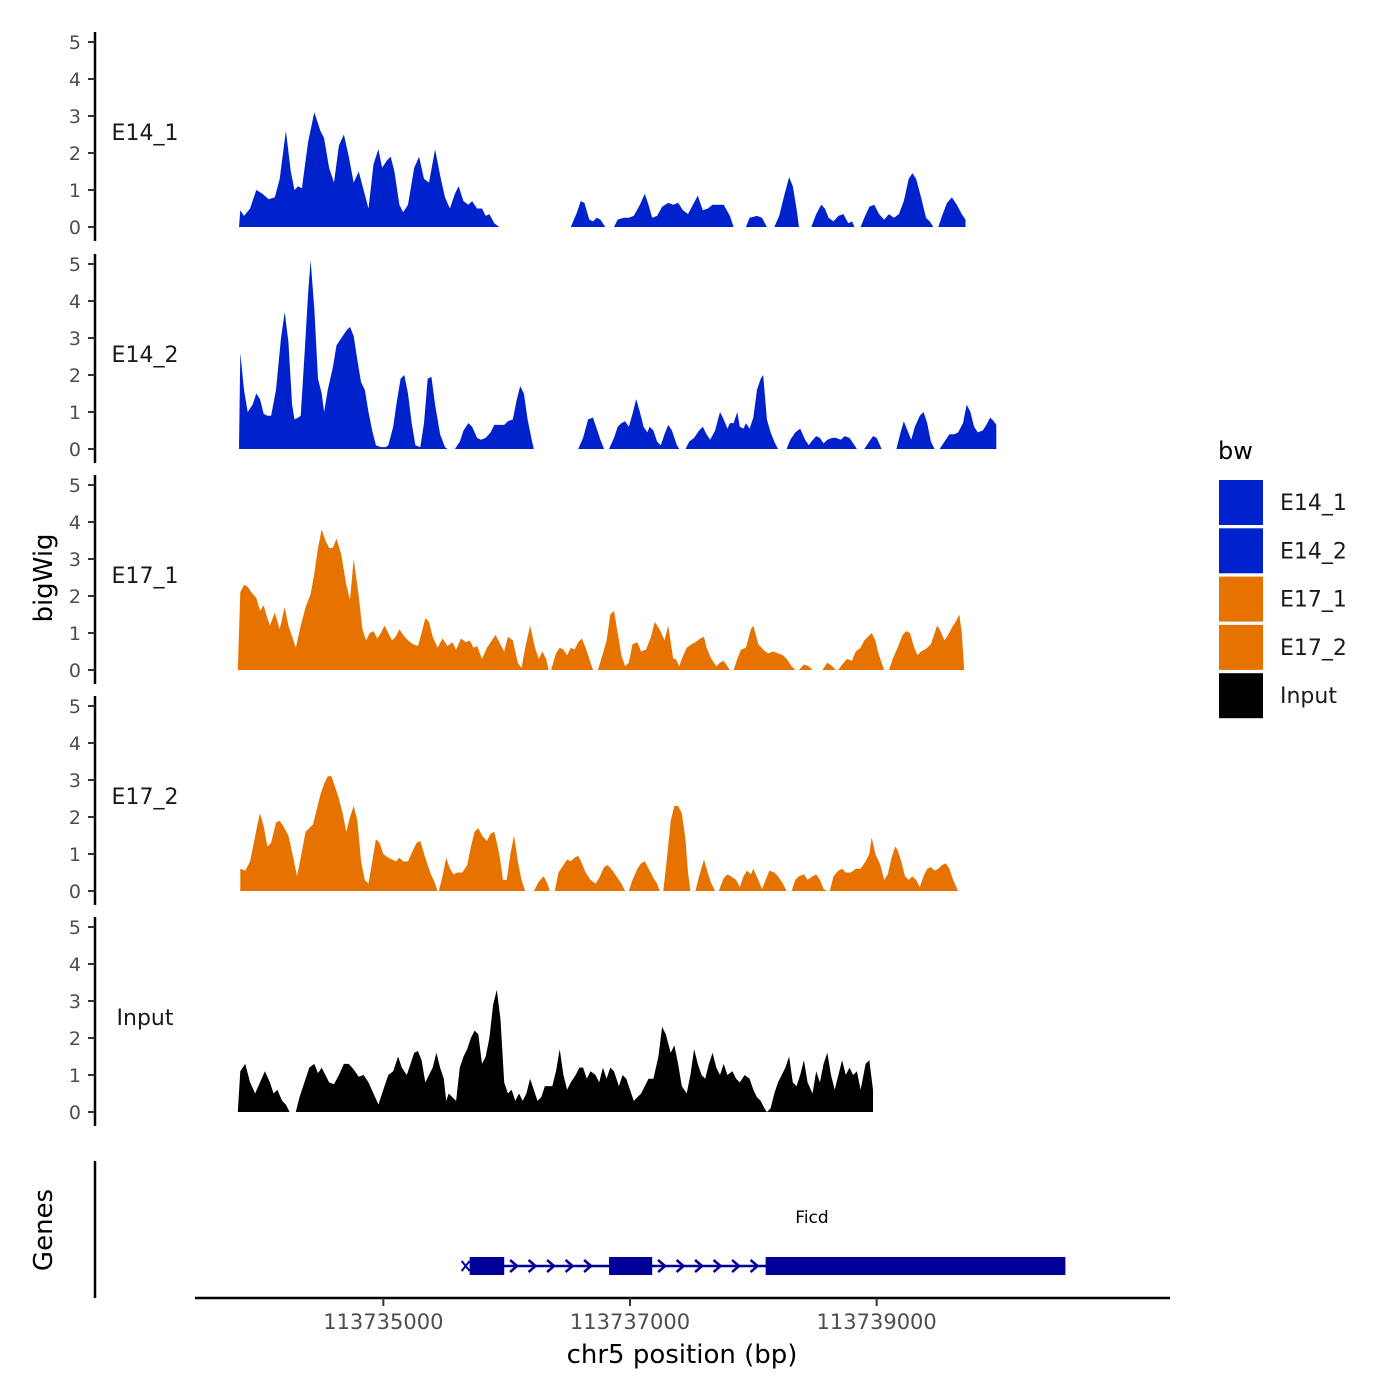  What do you see at coordinates (682, 1355) in the screenshot?
I see `x-axis-title: chr5 position (bp)` at bounding box center [682, 1355].